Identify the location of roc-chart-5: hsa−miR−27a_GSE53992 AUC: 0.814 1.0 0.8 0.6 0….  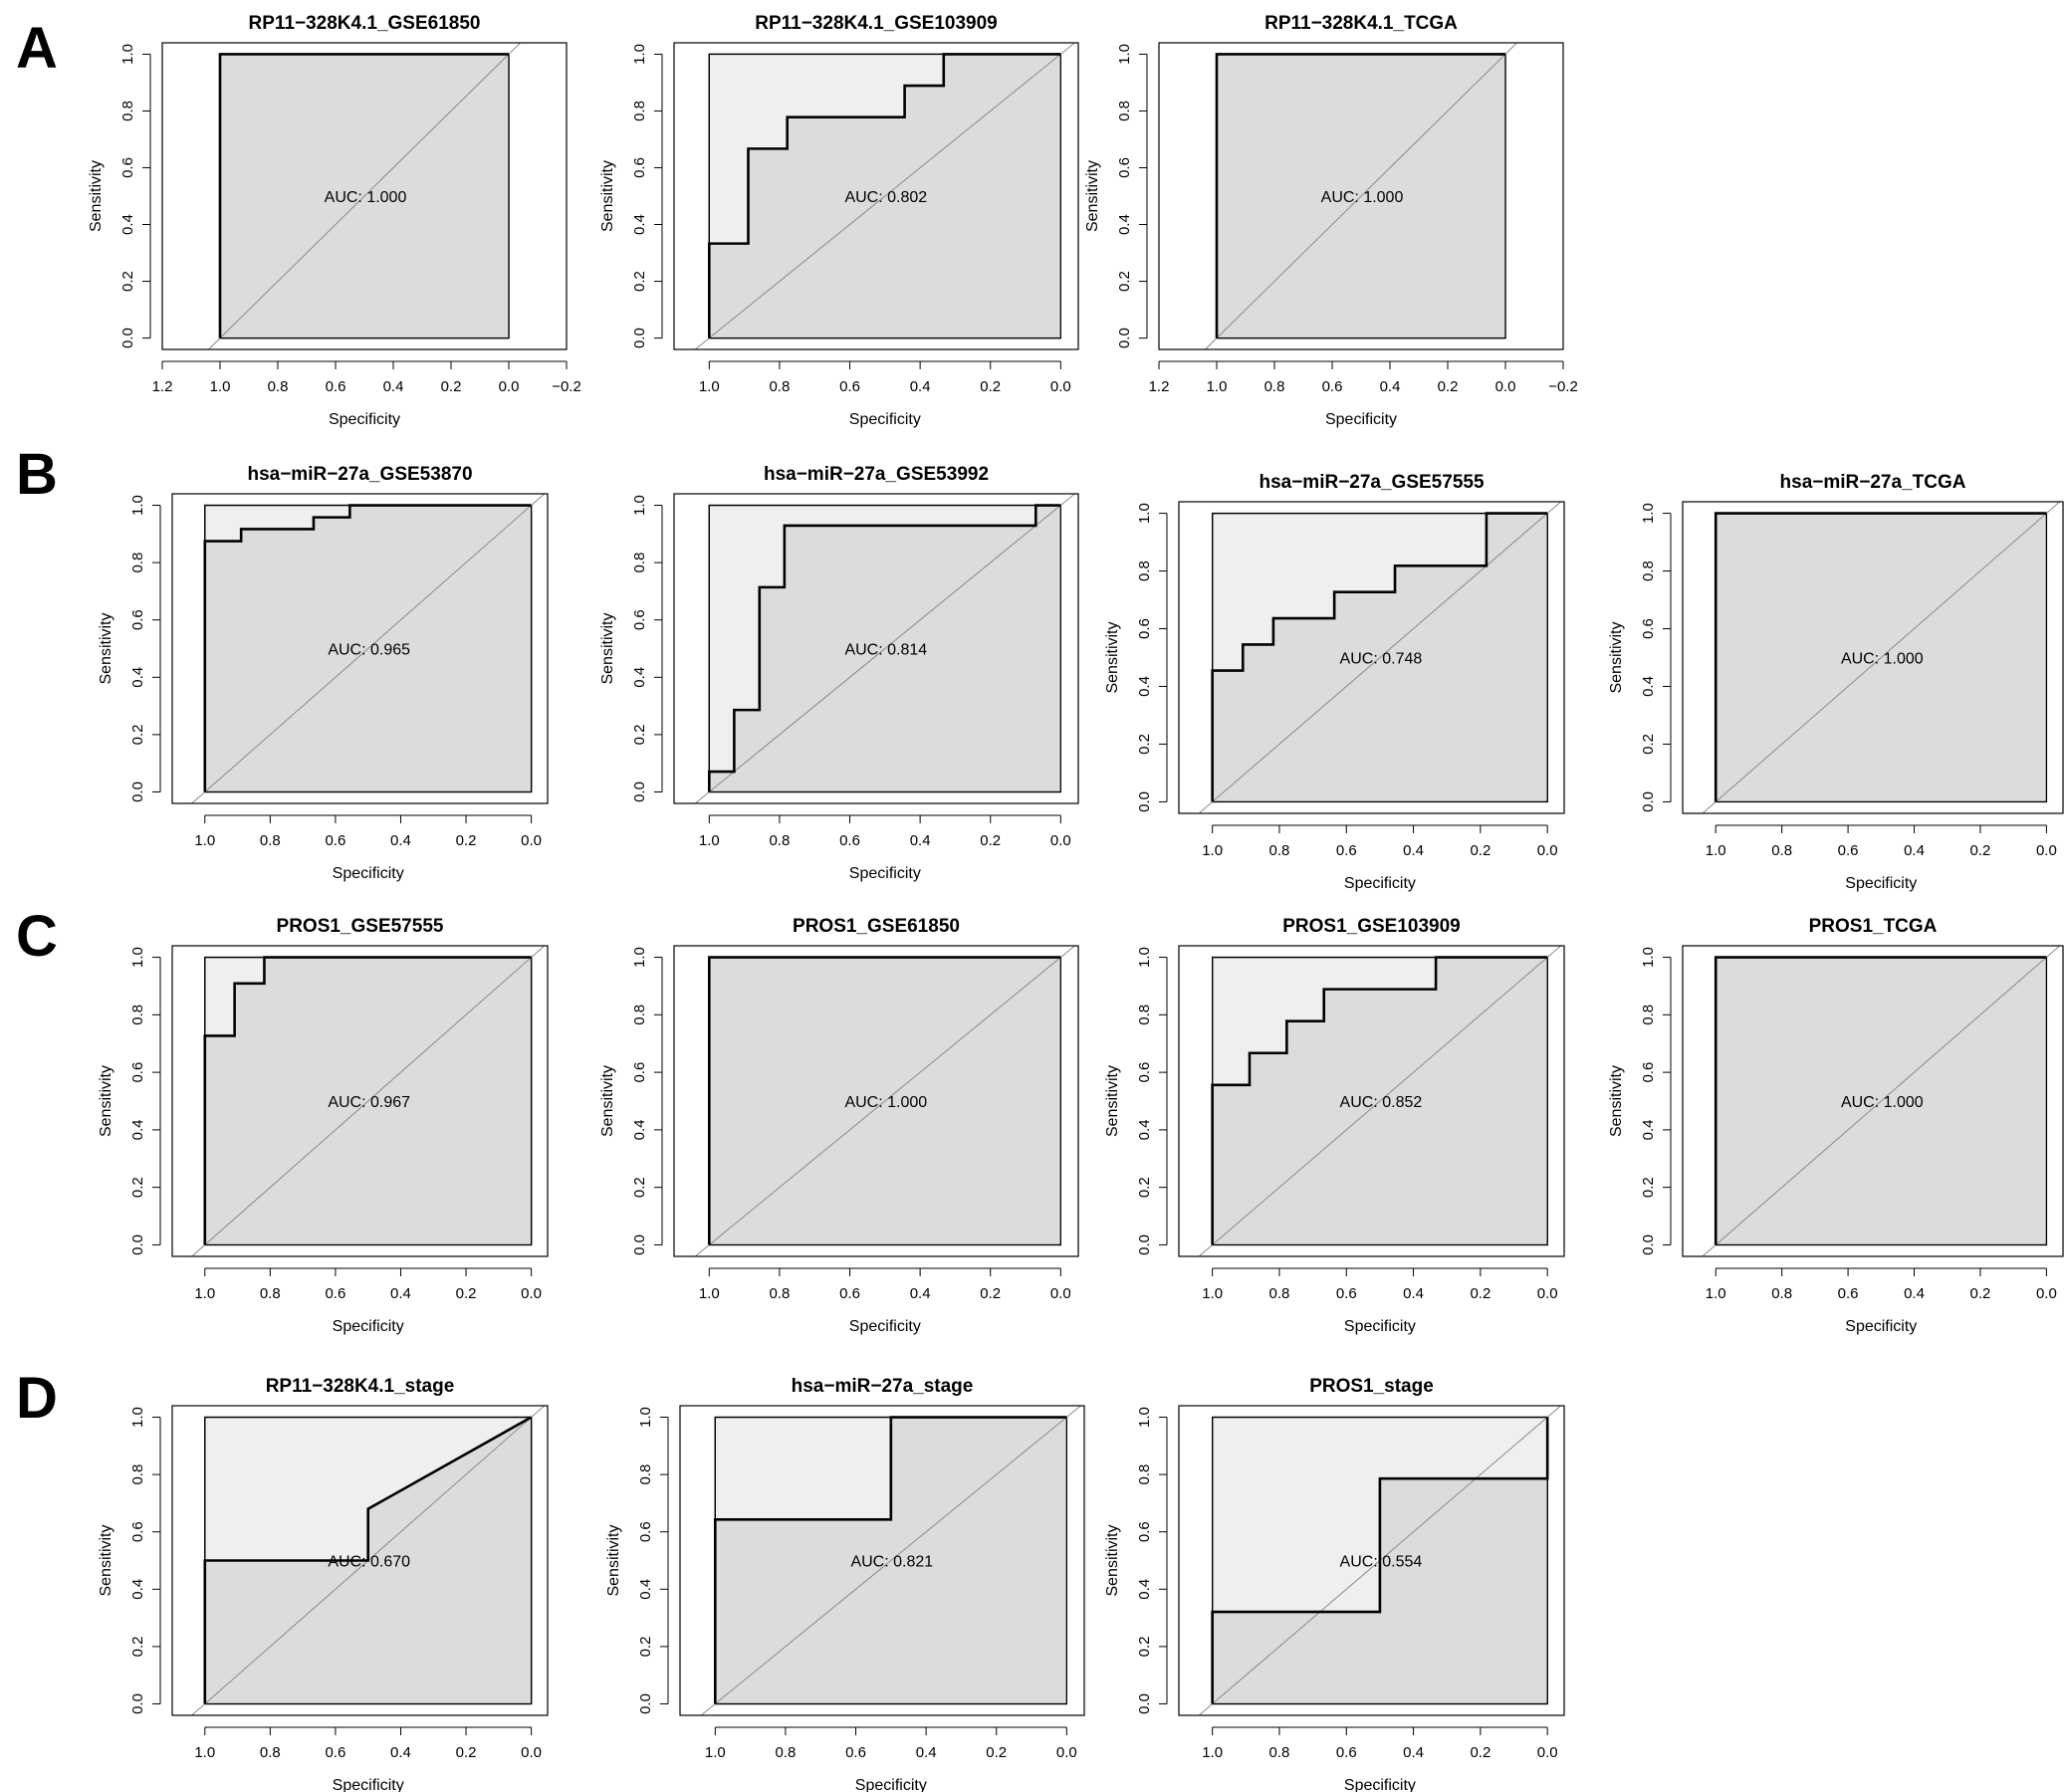
(839, 673).